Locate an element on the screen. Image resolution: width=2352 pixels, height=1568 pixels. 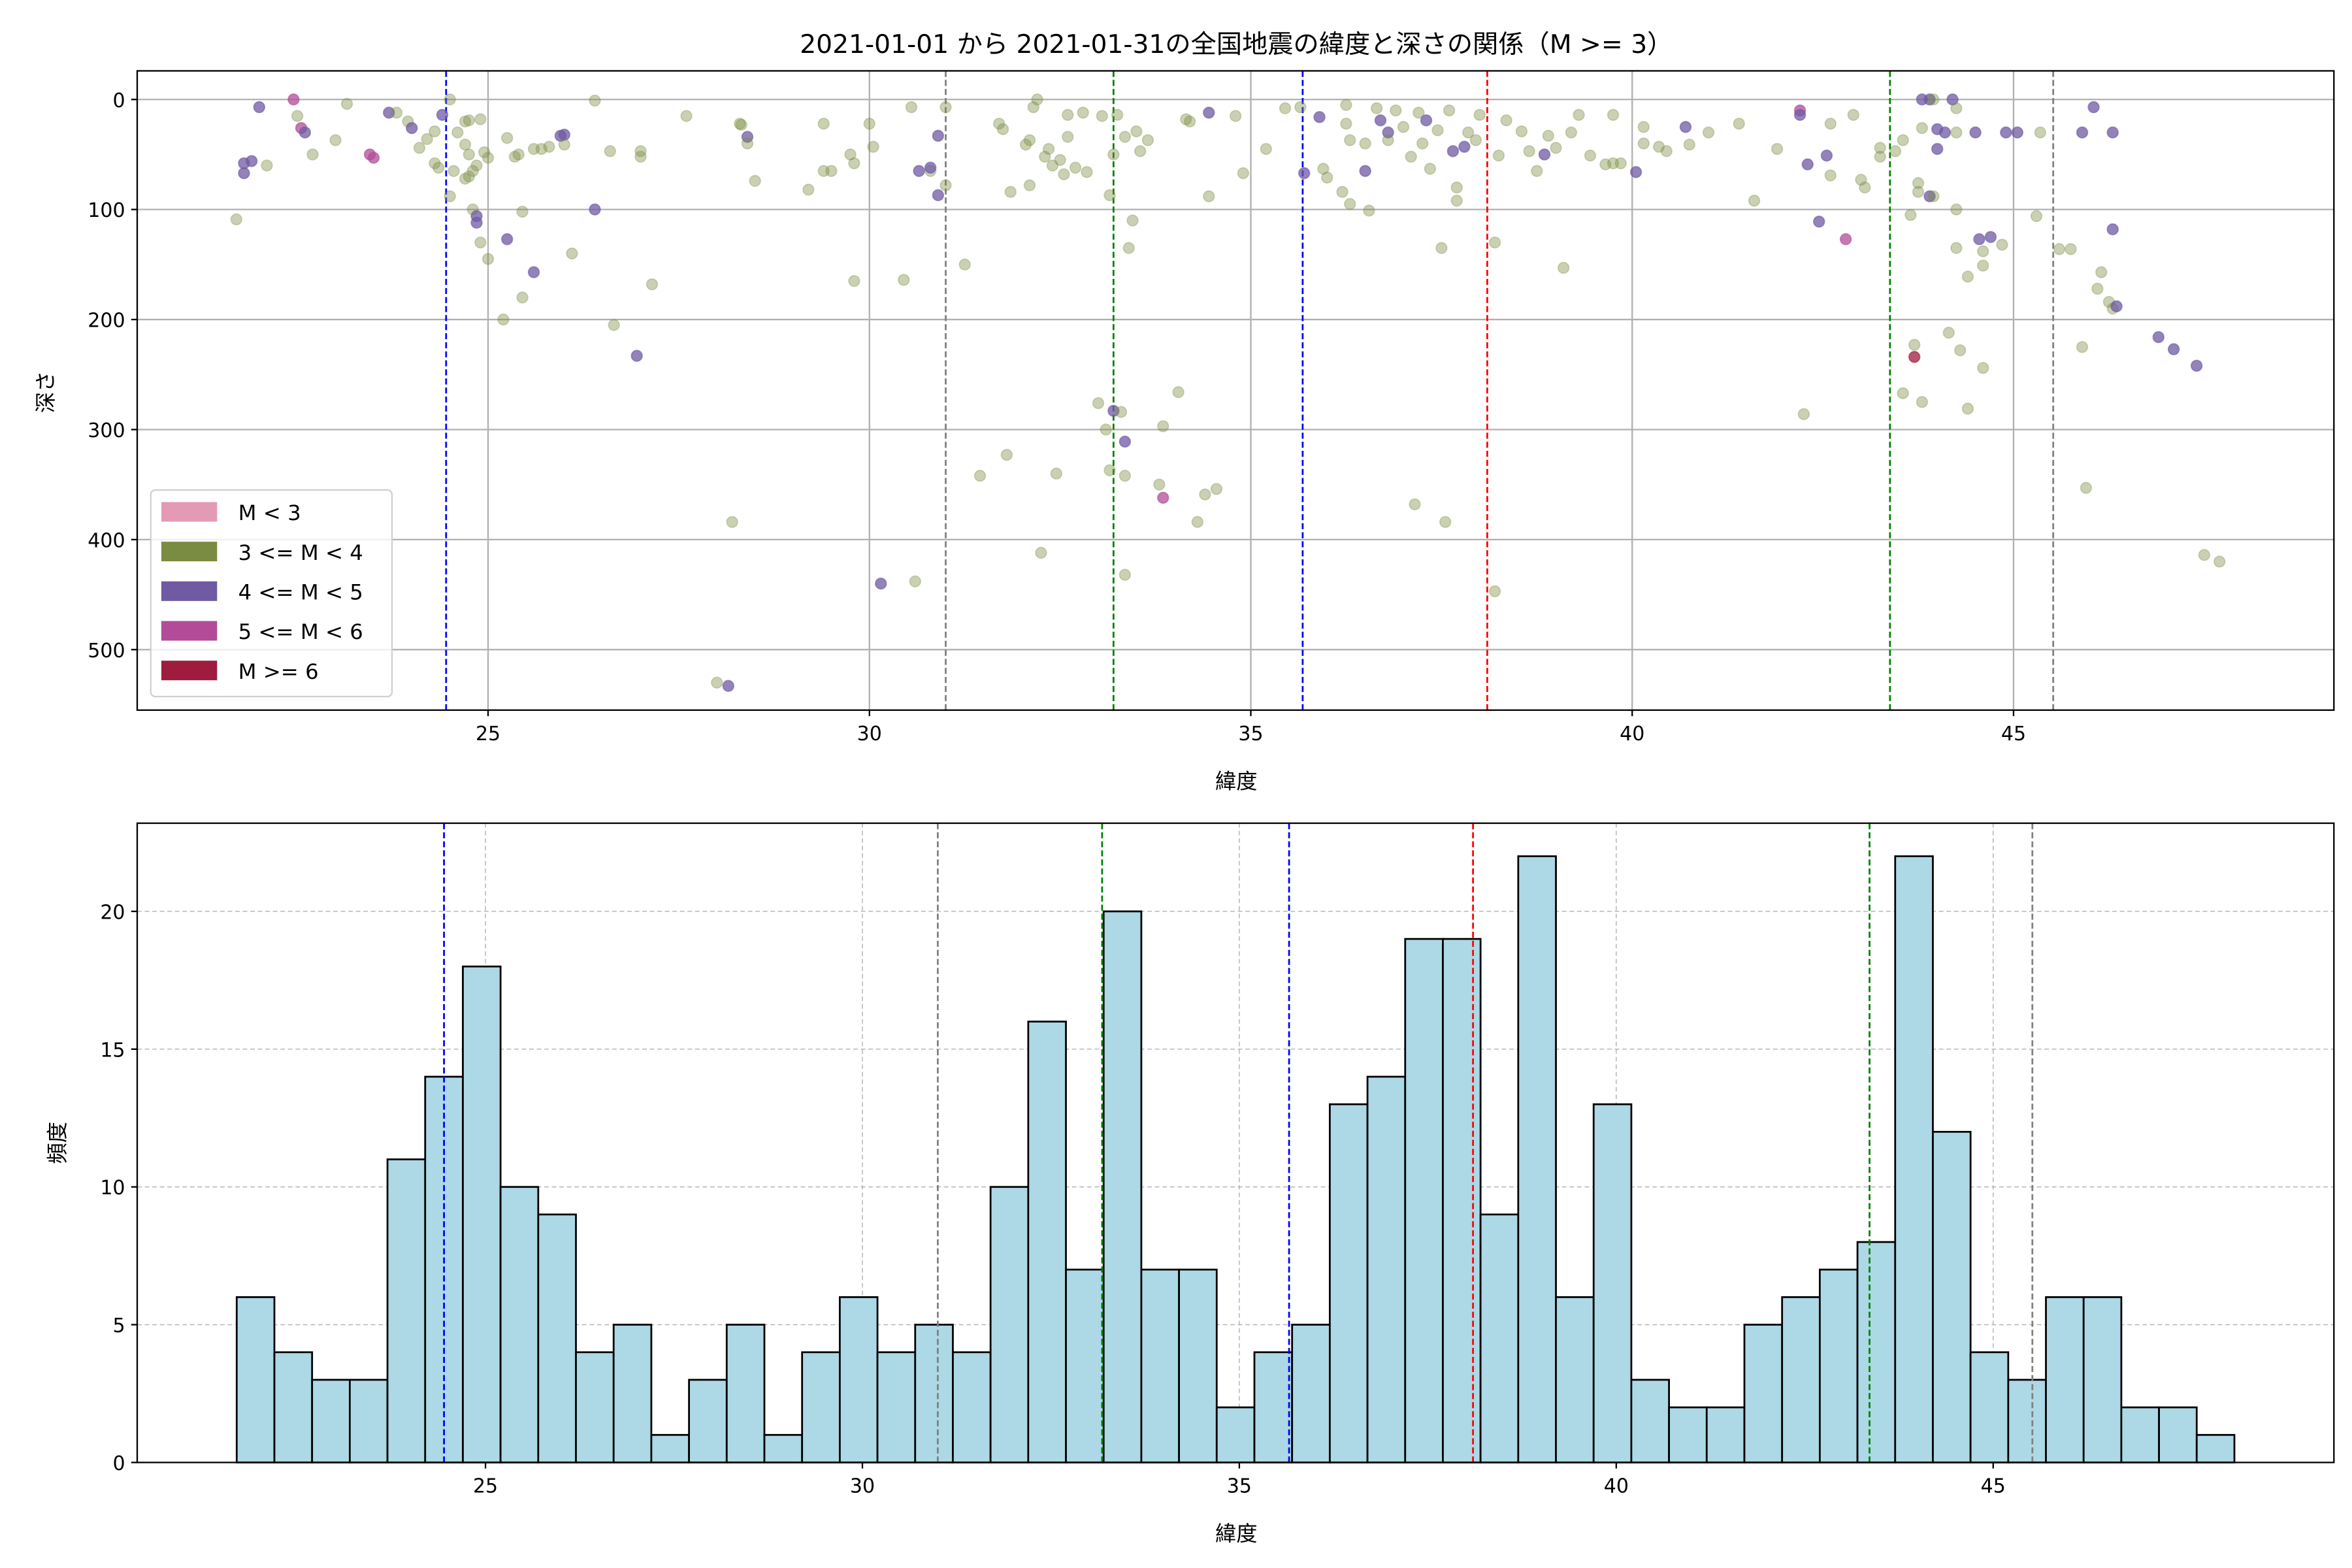
x-tick-label: 35 is located at coordinates (1250, 734).